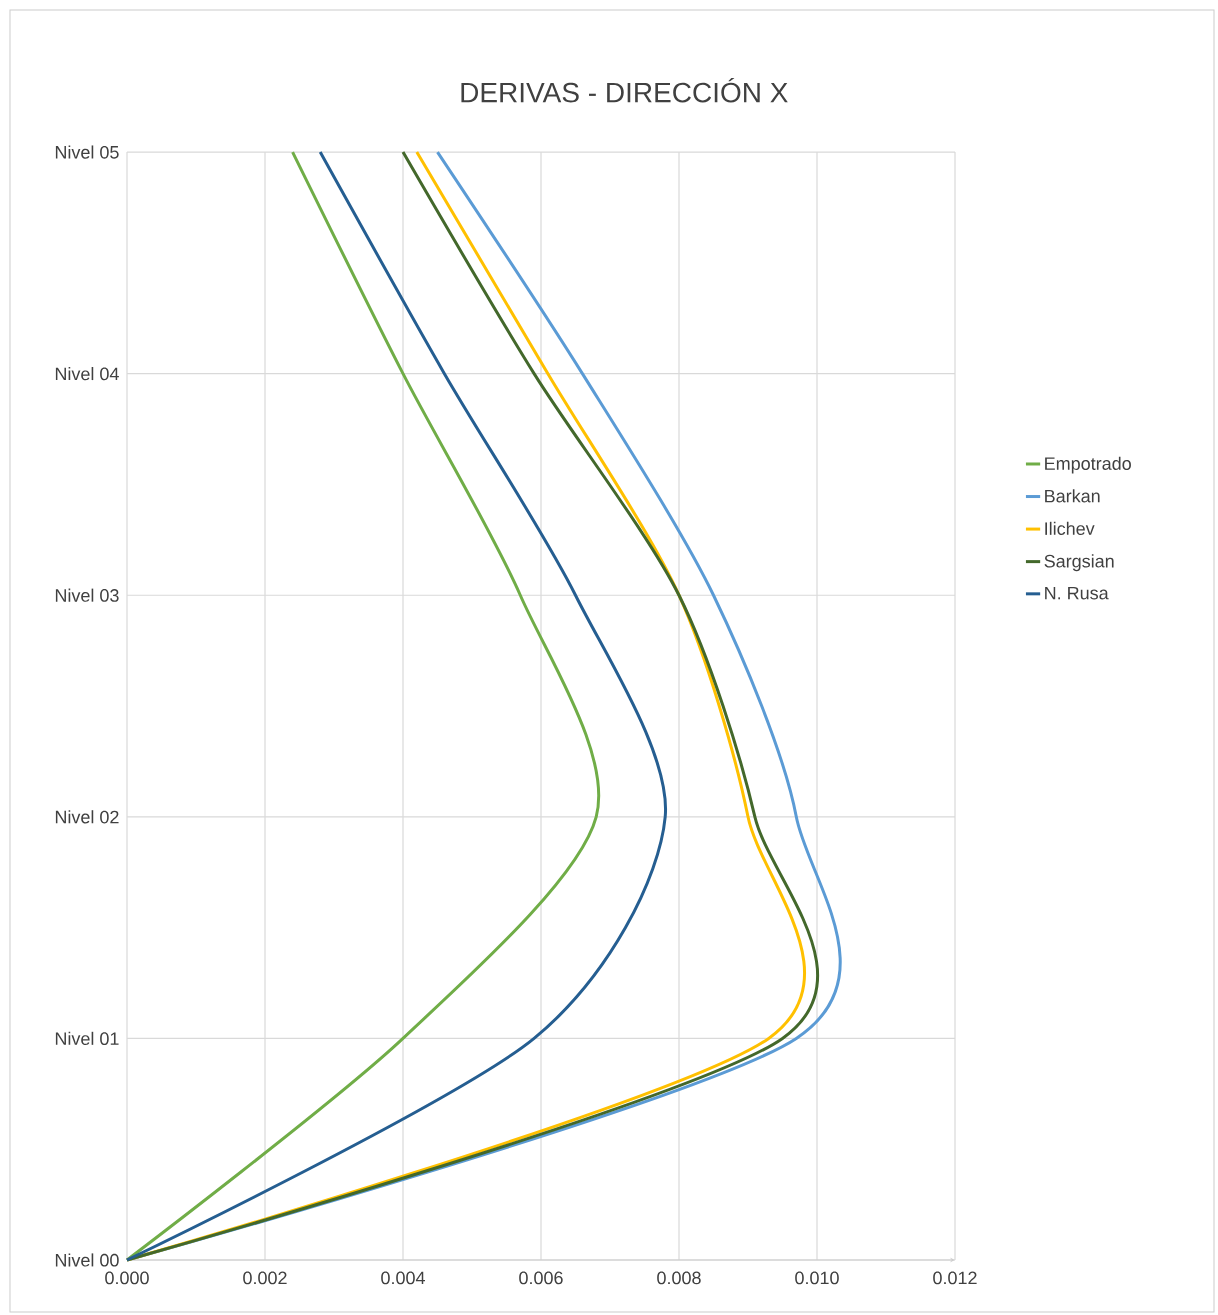  What do you see at coordinates (679, 1278) in the screenshot?
I see `x-tick-label: 0.008` at bounding box center [679, 1278].